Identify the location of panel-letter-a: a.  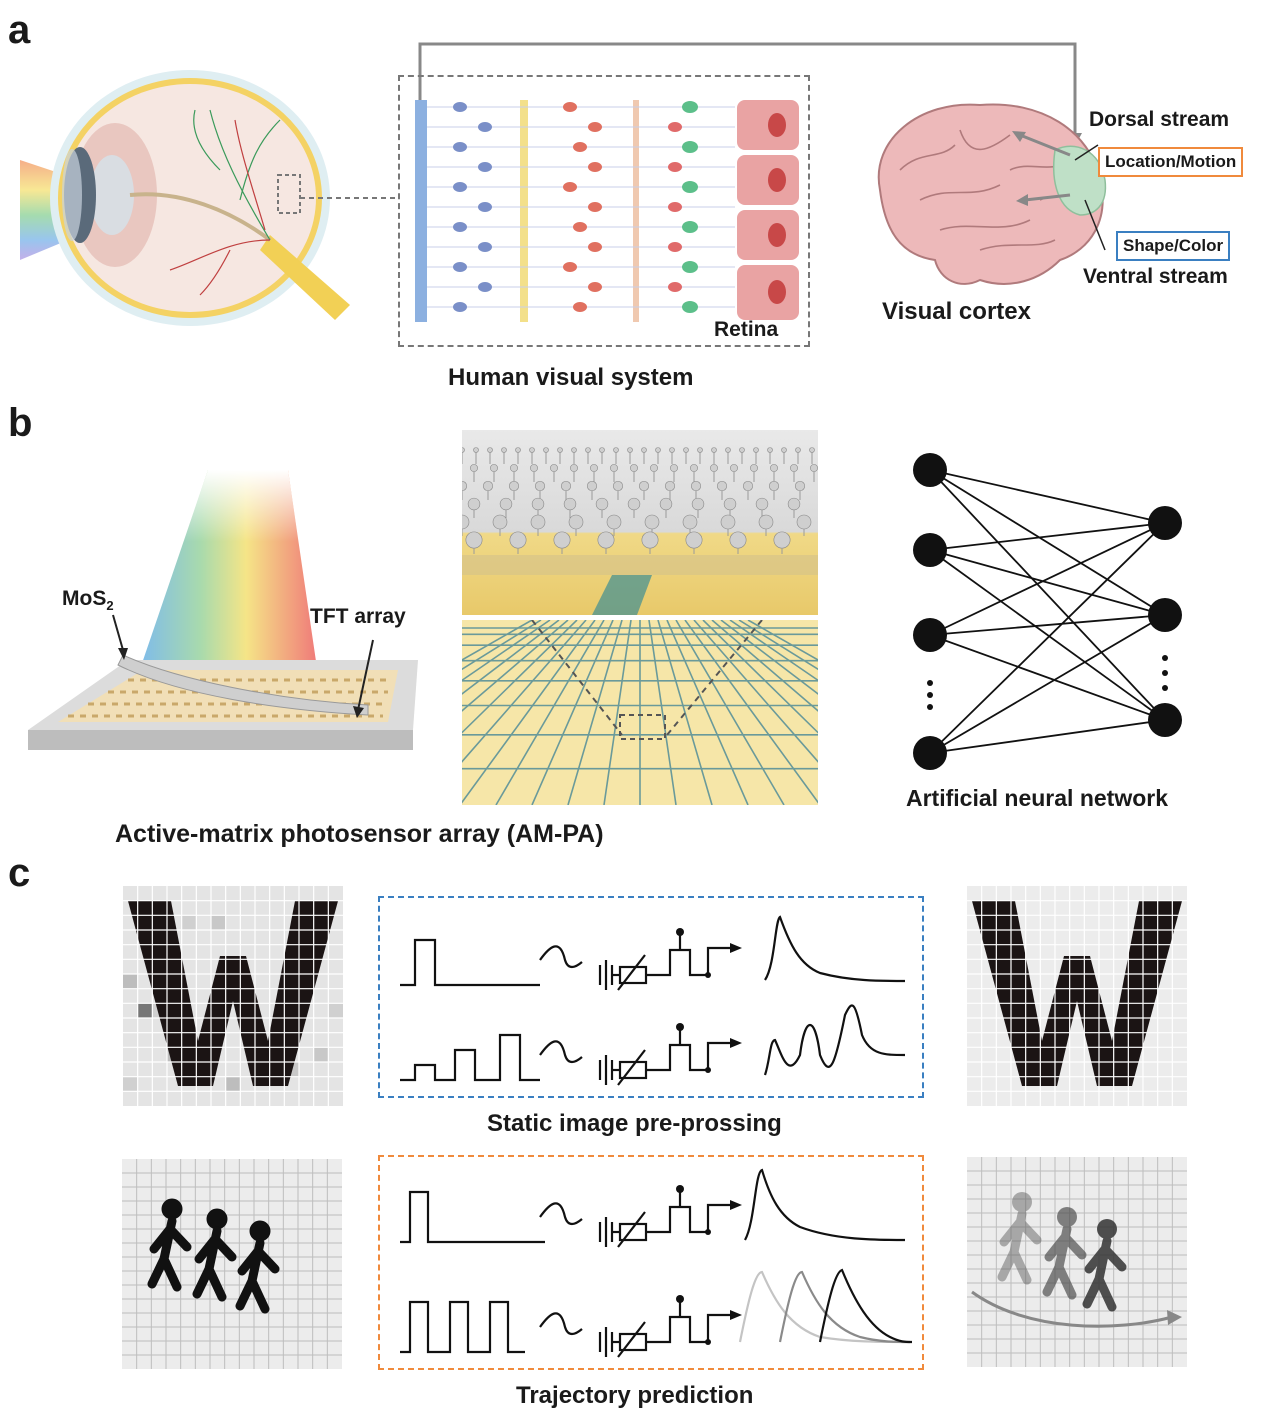
(19, 30).